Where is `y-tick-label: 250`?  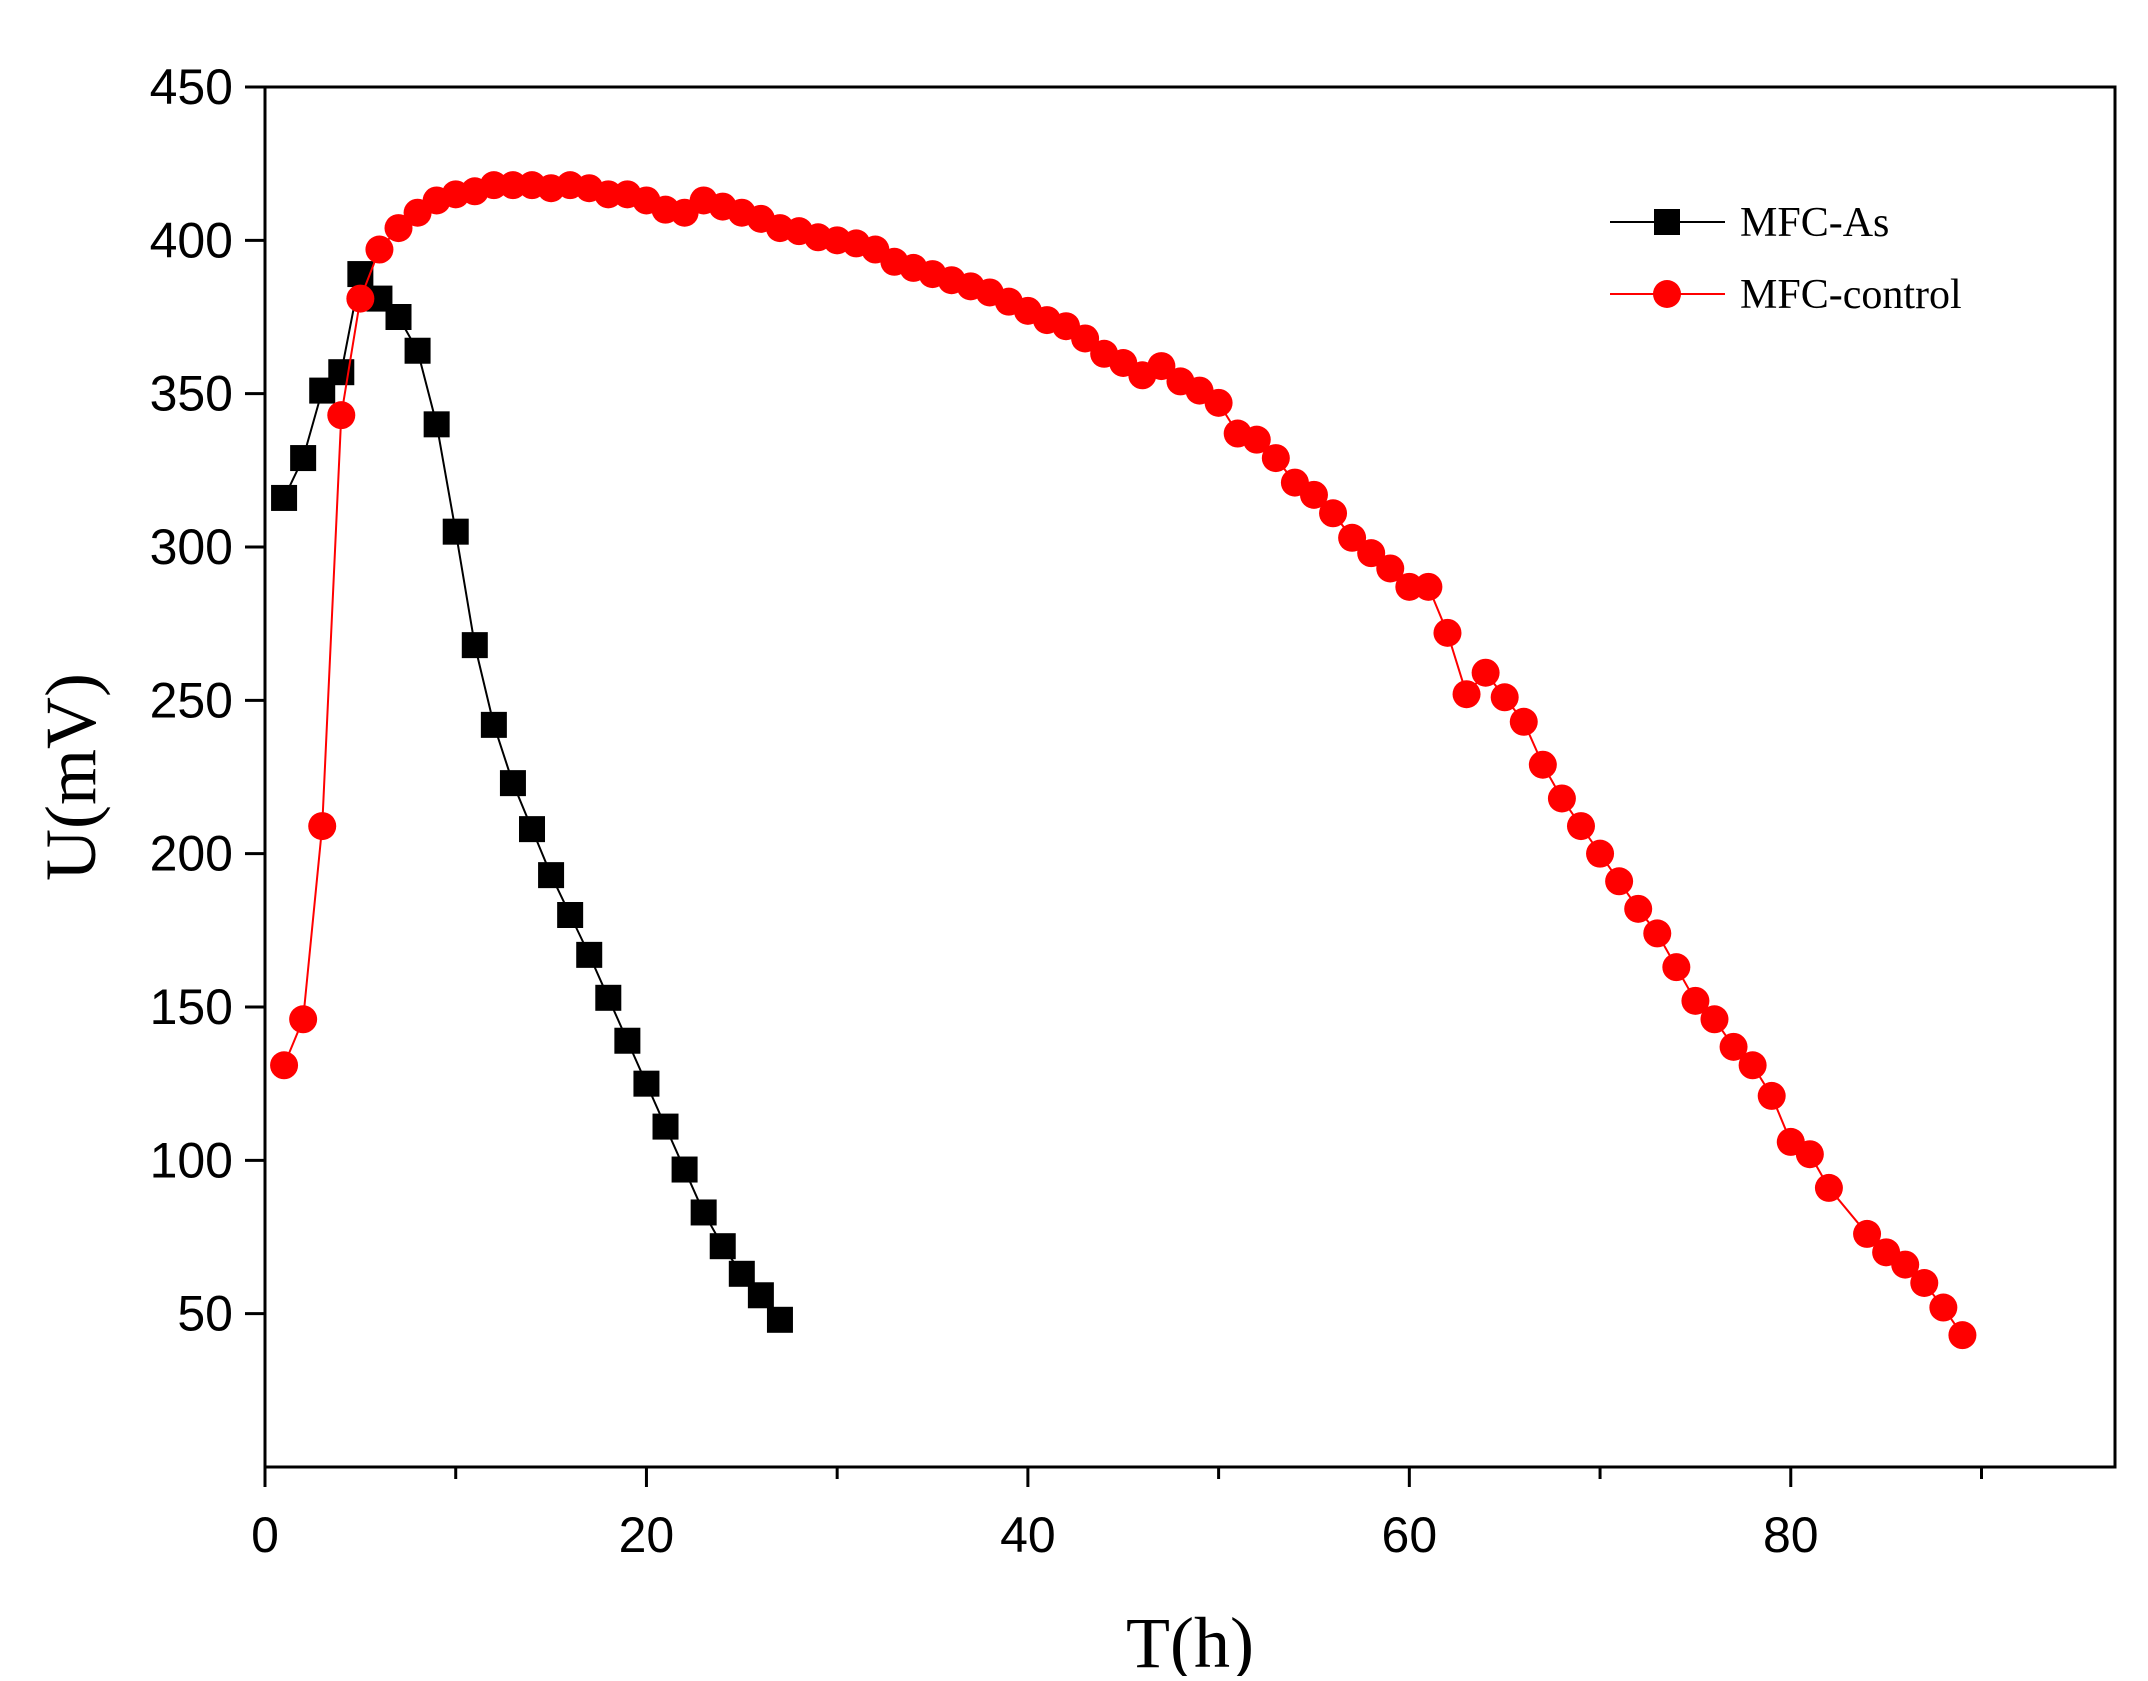
y-tick-label: 250 is located at coordinates (191, 700).